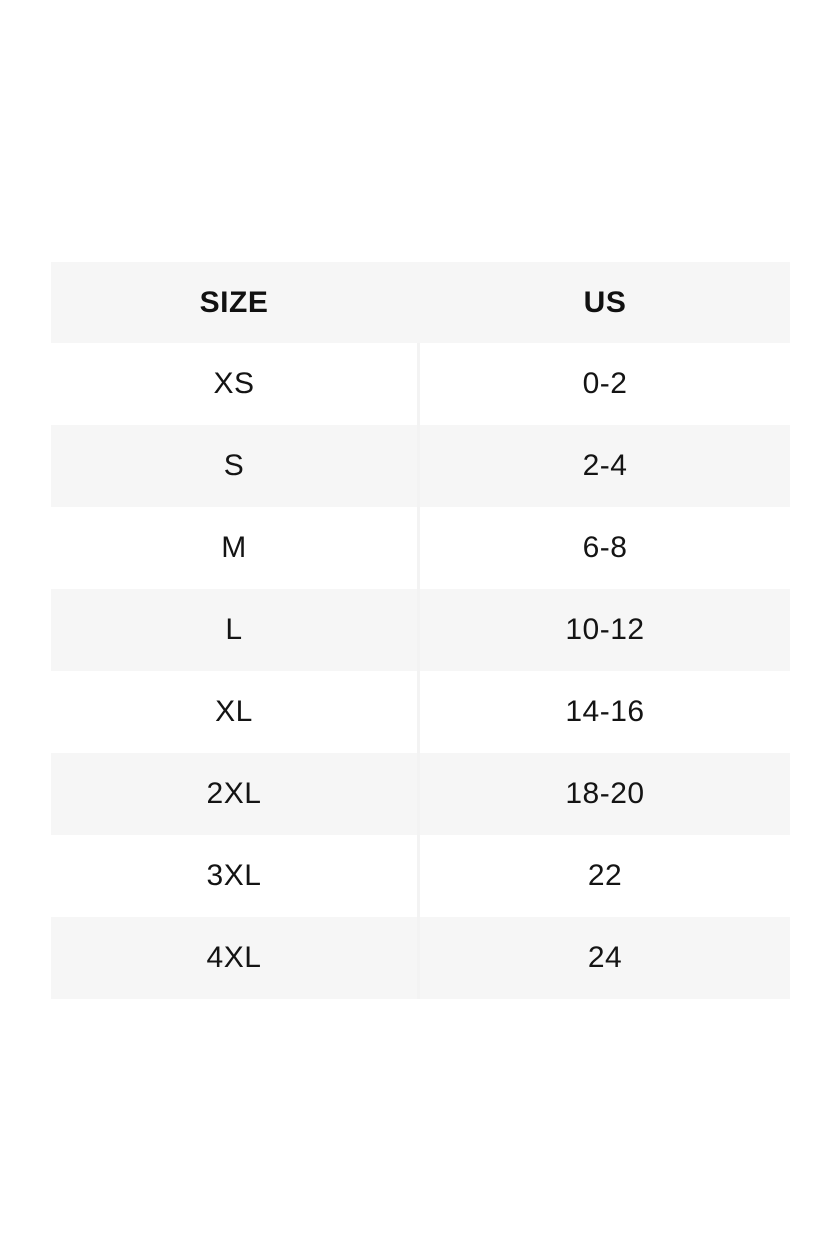 This screenshot has height=1260, width=840. I want to click on size-cell: 3XL, so click(235, 876).